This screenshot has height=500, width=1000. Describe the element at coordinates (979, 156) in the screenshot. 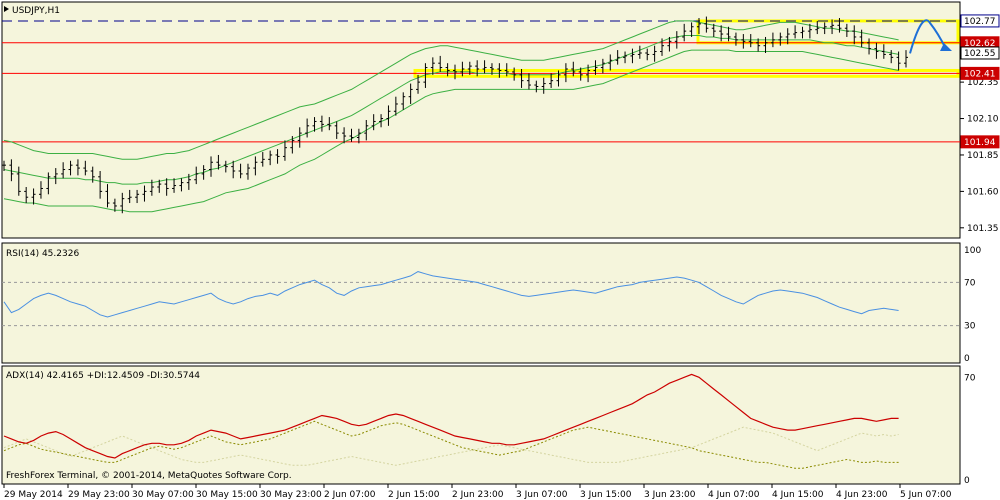

I see `price-axis: 102.35 102.10 101.85 101.60 101.35` at that location.